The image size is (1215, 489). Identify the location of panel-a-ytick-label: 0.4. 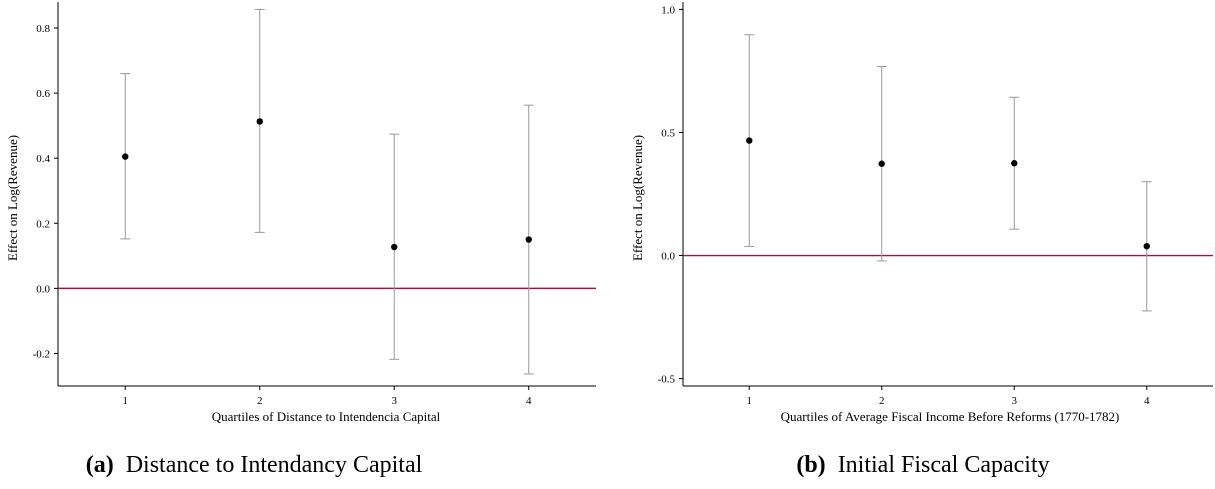
(43, 159).